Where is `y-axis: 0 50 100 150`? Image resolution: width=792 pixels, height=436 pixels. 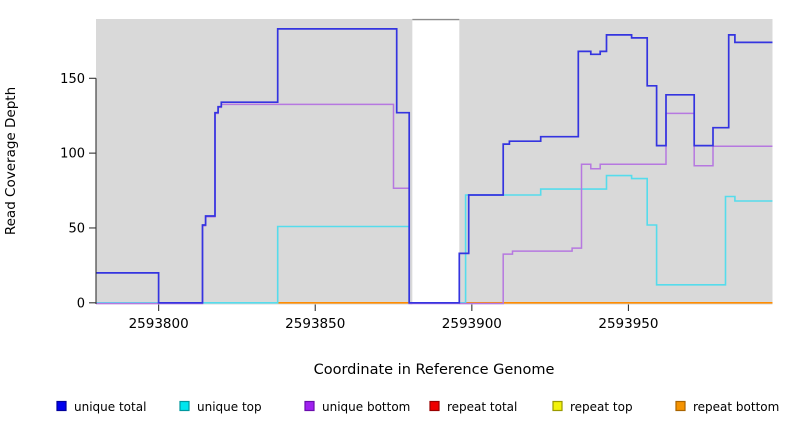
y-axis: 0 50 100 150 is located at coordinates (78, 191).